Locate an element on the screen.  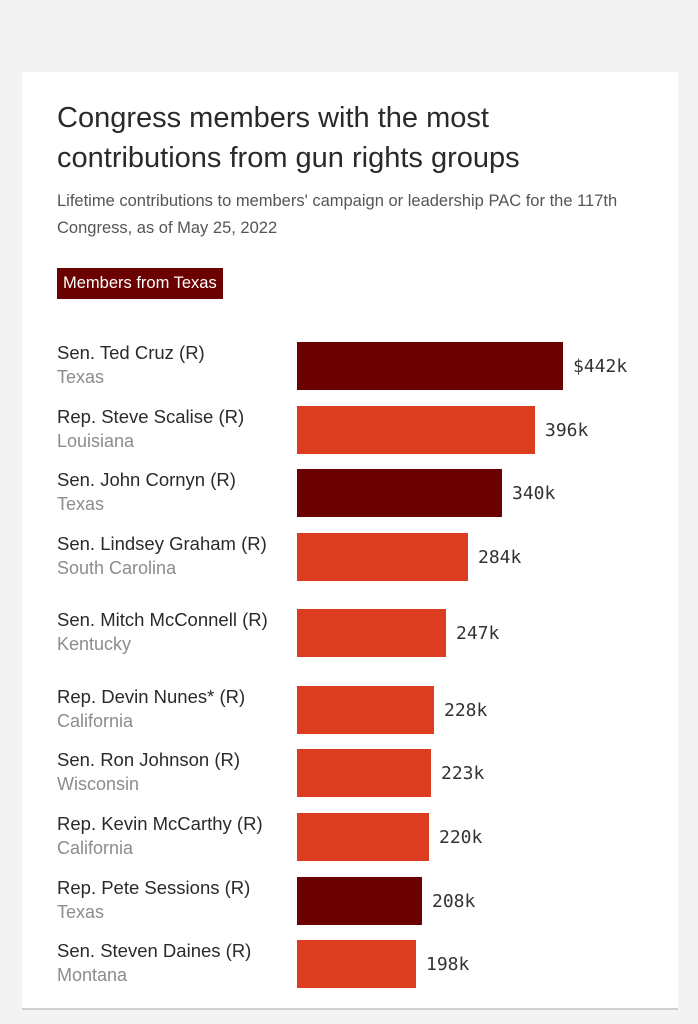
value-label: 208k is located at coordinates (454, 901).